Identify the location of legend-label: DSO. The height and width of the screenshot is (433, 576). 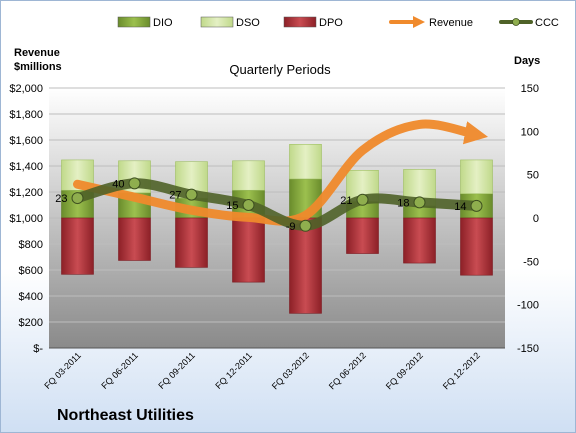
(248, 23).